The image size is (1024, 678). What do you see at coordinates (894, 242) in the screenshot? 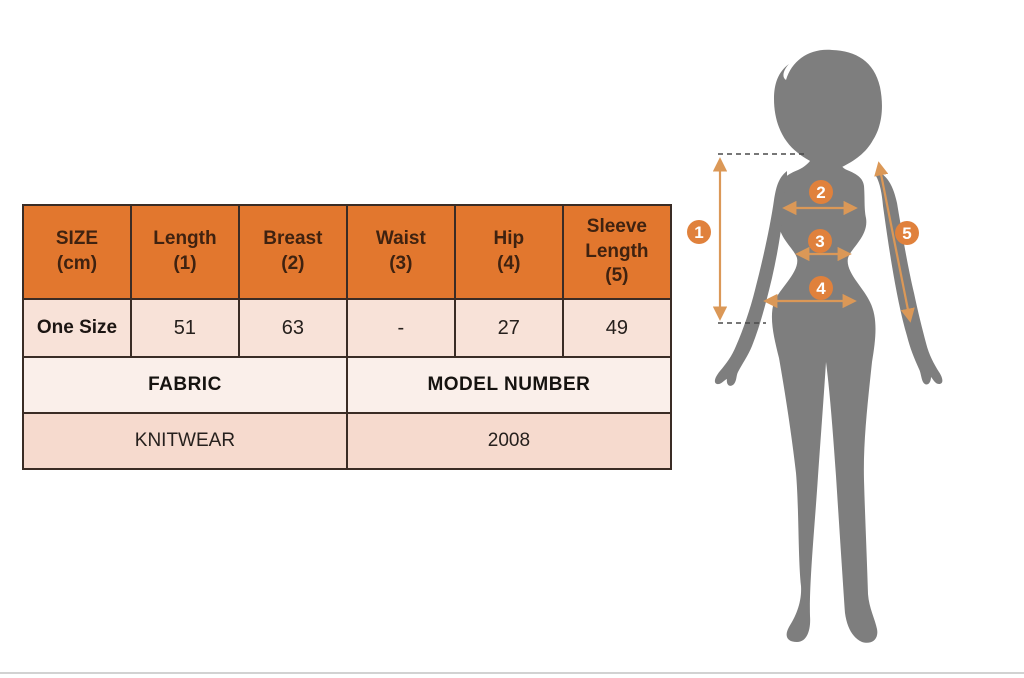
I see `sleeve-arrow` at bounding box center [894, 242].